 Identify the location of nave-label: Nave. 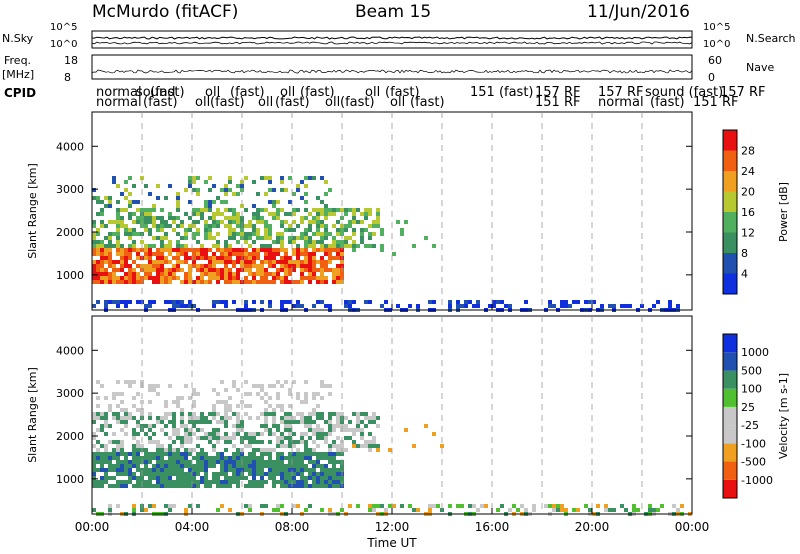
(760, 67).